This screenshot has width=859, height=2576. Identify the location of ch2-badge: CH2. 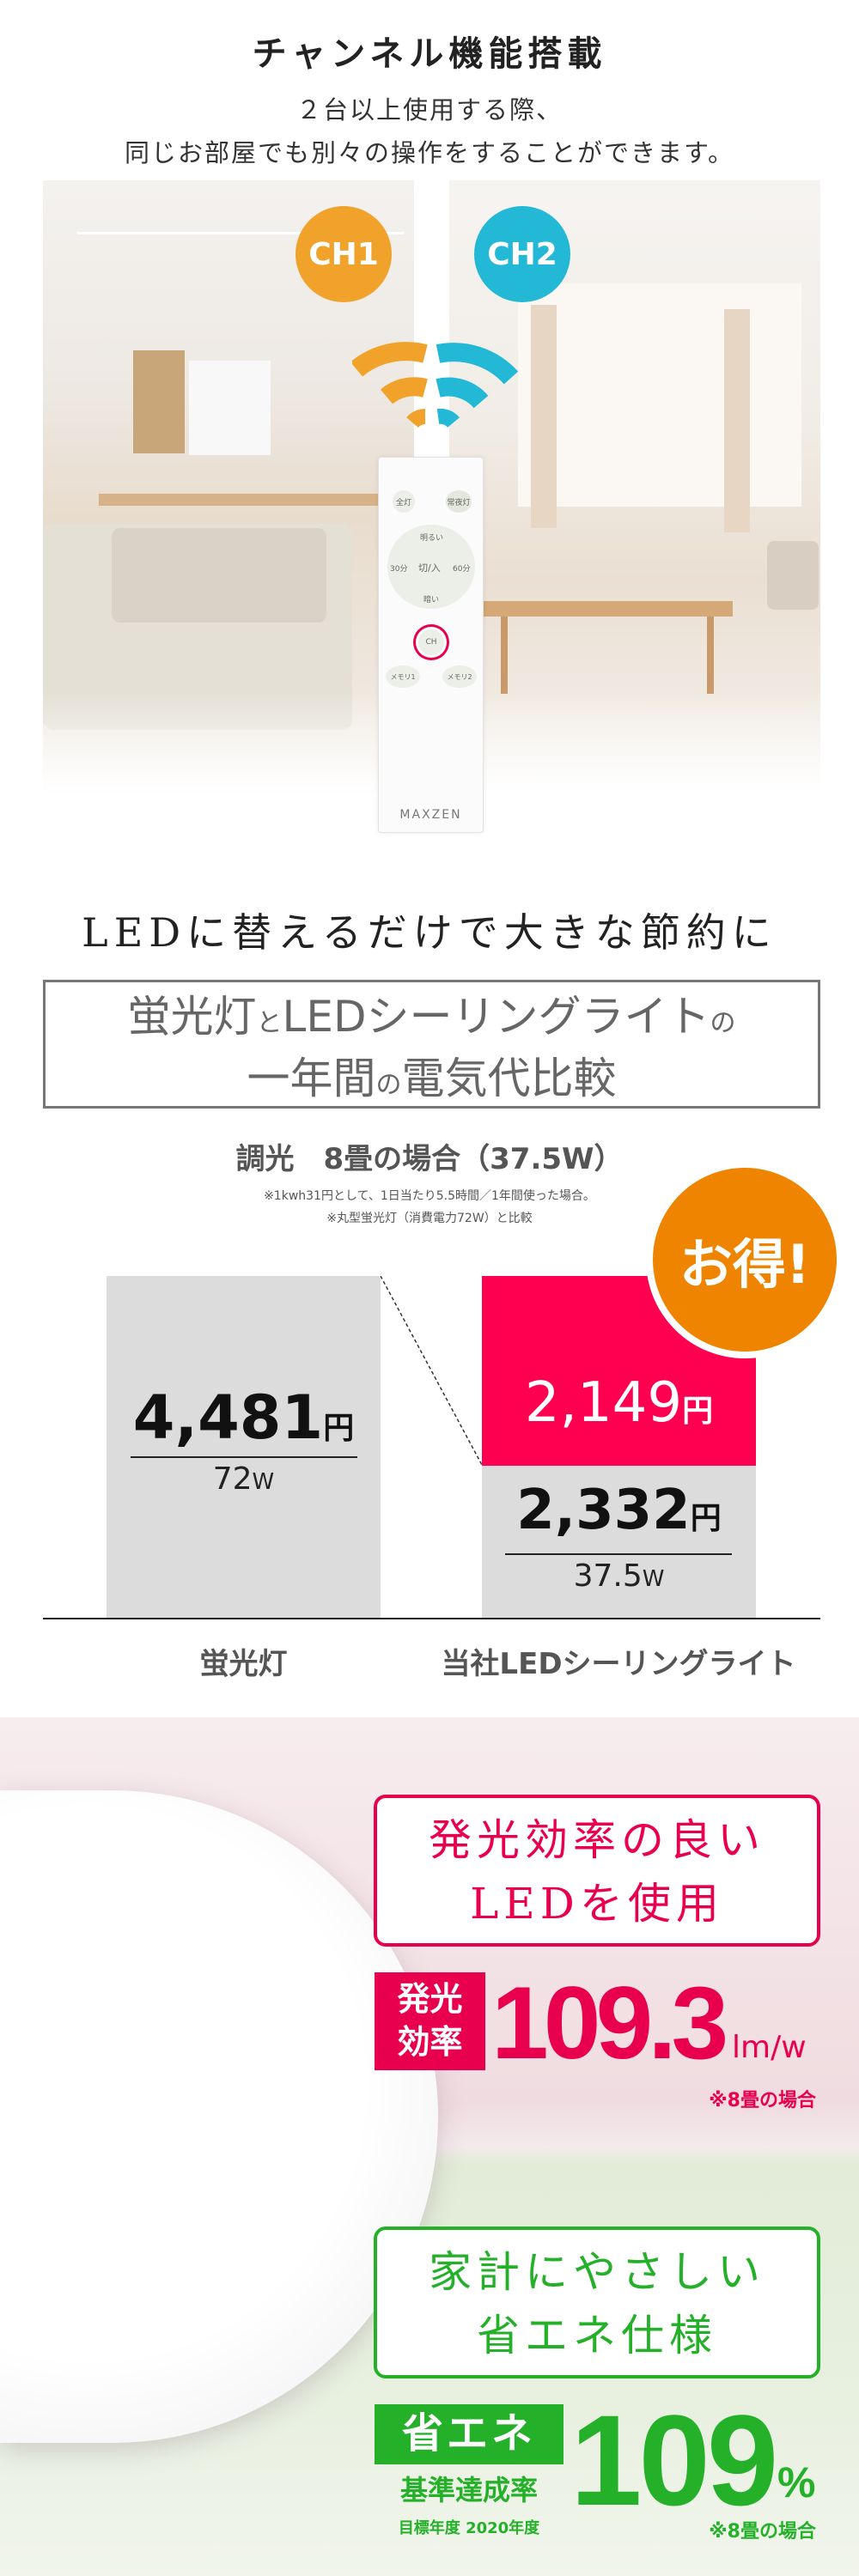
(522, 254).